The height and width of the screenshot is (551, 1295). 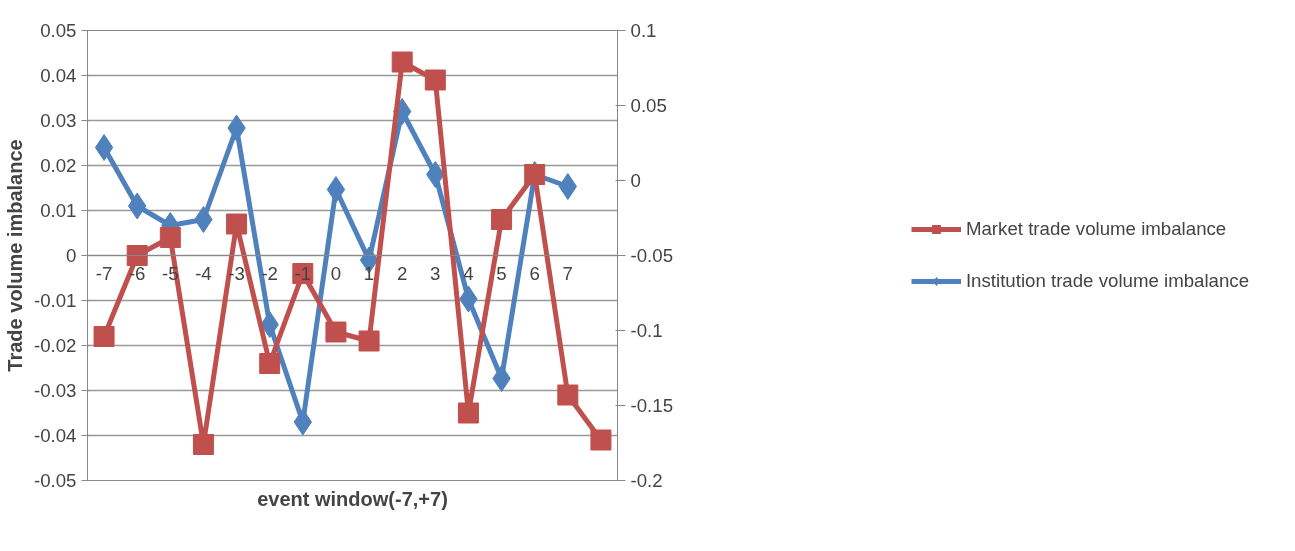 I want to click on y-tick-label: 0.03, so click(x=58, y=120).